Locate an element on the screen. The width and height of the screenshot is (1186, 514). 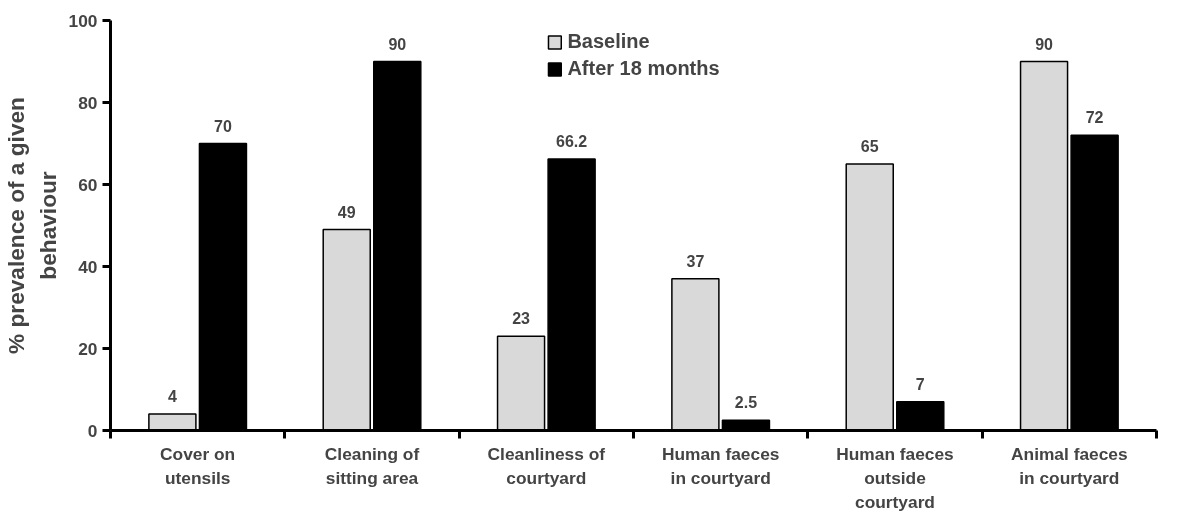
data-label: 7 is located at coordinates (920, 384).